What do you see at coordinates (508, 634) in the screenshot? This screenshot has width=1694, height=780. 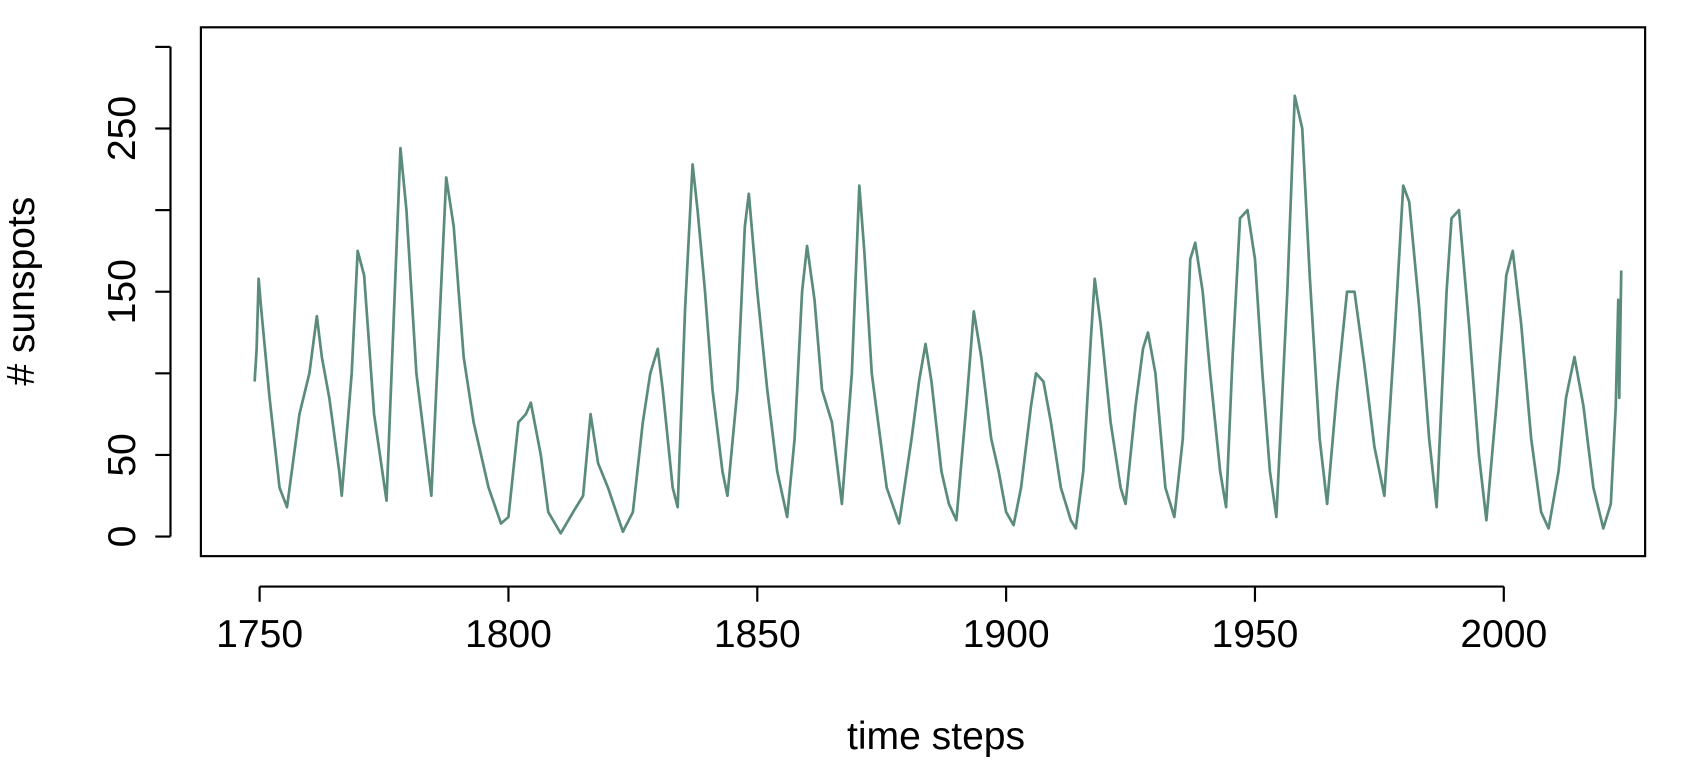 I see `x-tick-label: 1800` at bounding box center [508, 634].